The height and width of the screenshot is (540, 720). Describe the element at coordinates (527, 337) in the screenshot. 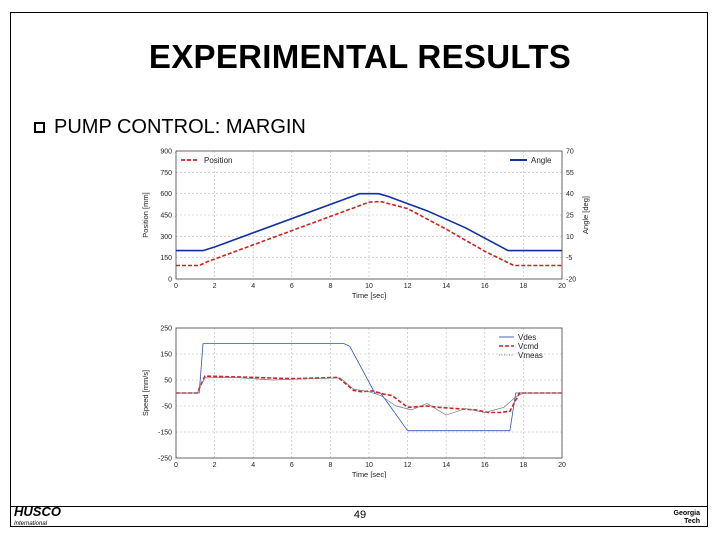

I see `legend-label-vdes: Vdes` at that location.